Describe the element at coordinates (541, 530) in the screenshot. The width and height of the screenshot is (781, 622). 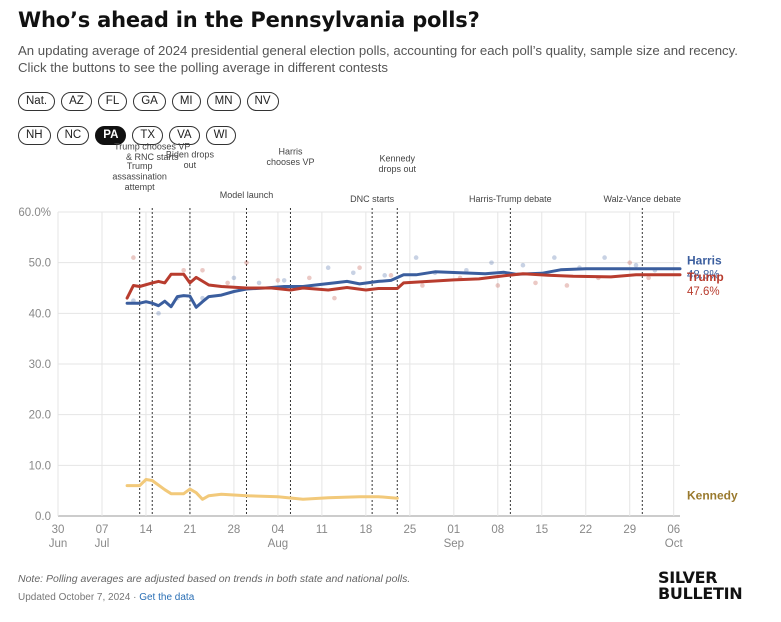
I see `x-tick-label: 15` at that location.